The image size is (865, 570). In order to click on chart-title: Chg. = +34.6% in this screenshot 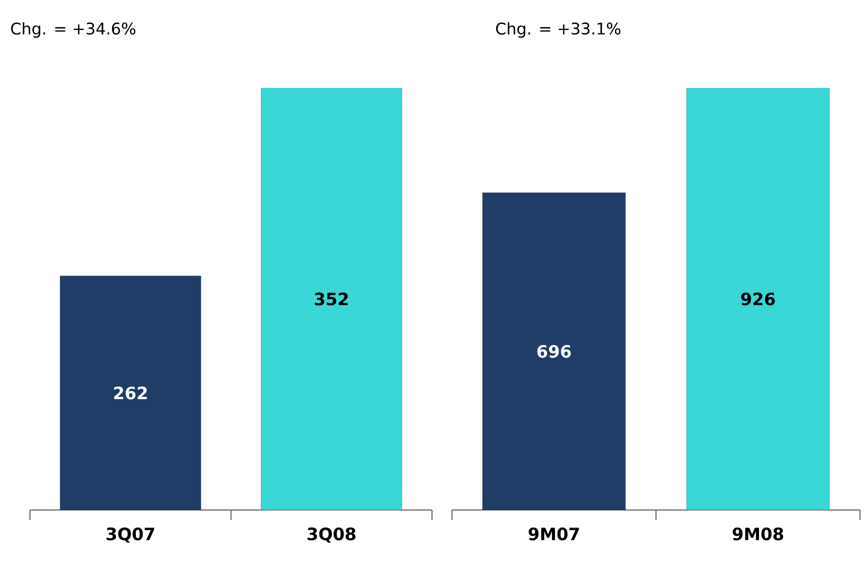, I will do `click(73, 30)`.